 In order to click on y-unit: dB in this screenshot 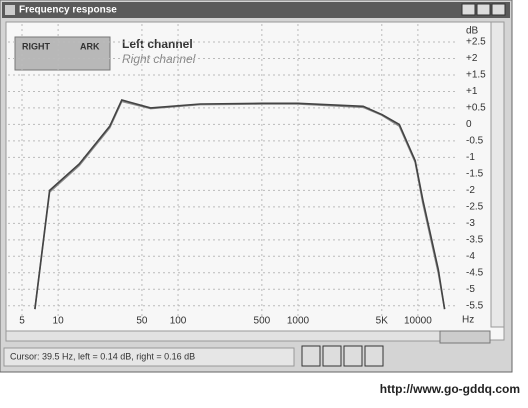, I will do `click(472, 31)`.